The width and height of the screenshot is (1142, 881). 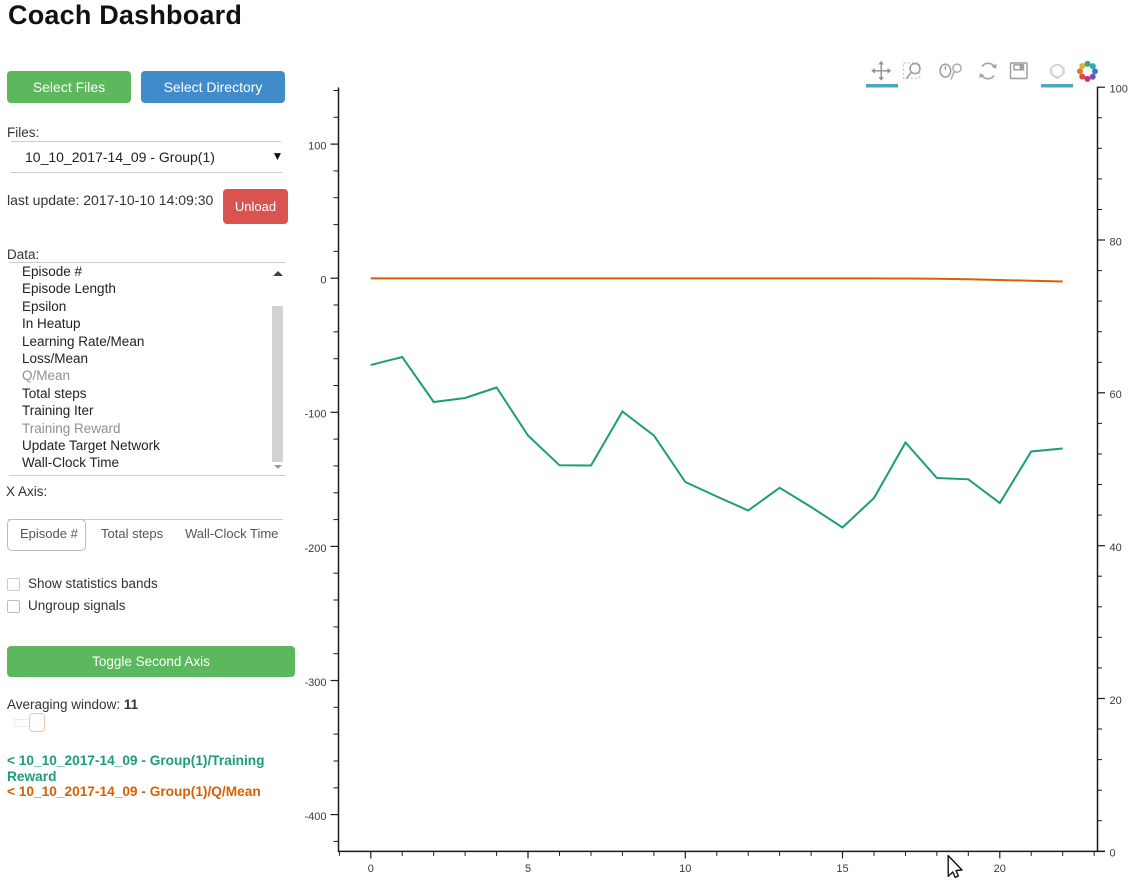 What do you see at coordinates (1116, 242) in the screenshot?
I see `svg-text: 80` at bounding box center [1116, 242].